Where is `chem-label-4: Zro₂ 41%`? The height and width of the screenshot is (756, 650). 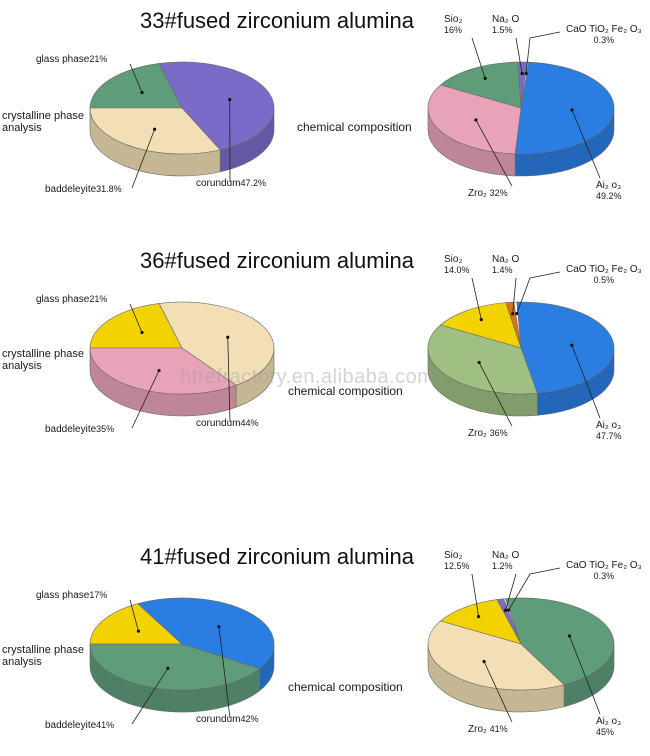
chem-label-4: Zro₂ 41% is located at coordinates (488, 729).